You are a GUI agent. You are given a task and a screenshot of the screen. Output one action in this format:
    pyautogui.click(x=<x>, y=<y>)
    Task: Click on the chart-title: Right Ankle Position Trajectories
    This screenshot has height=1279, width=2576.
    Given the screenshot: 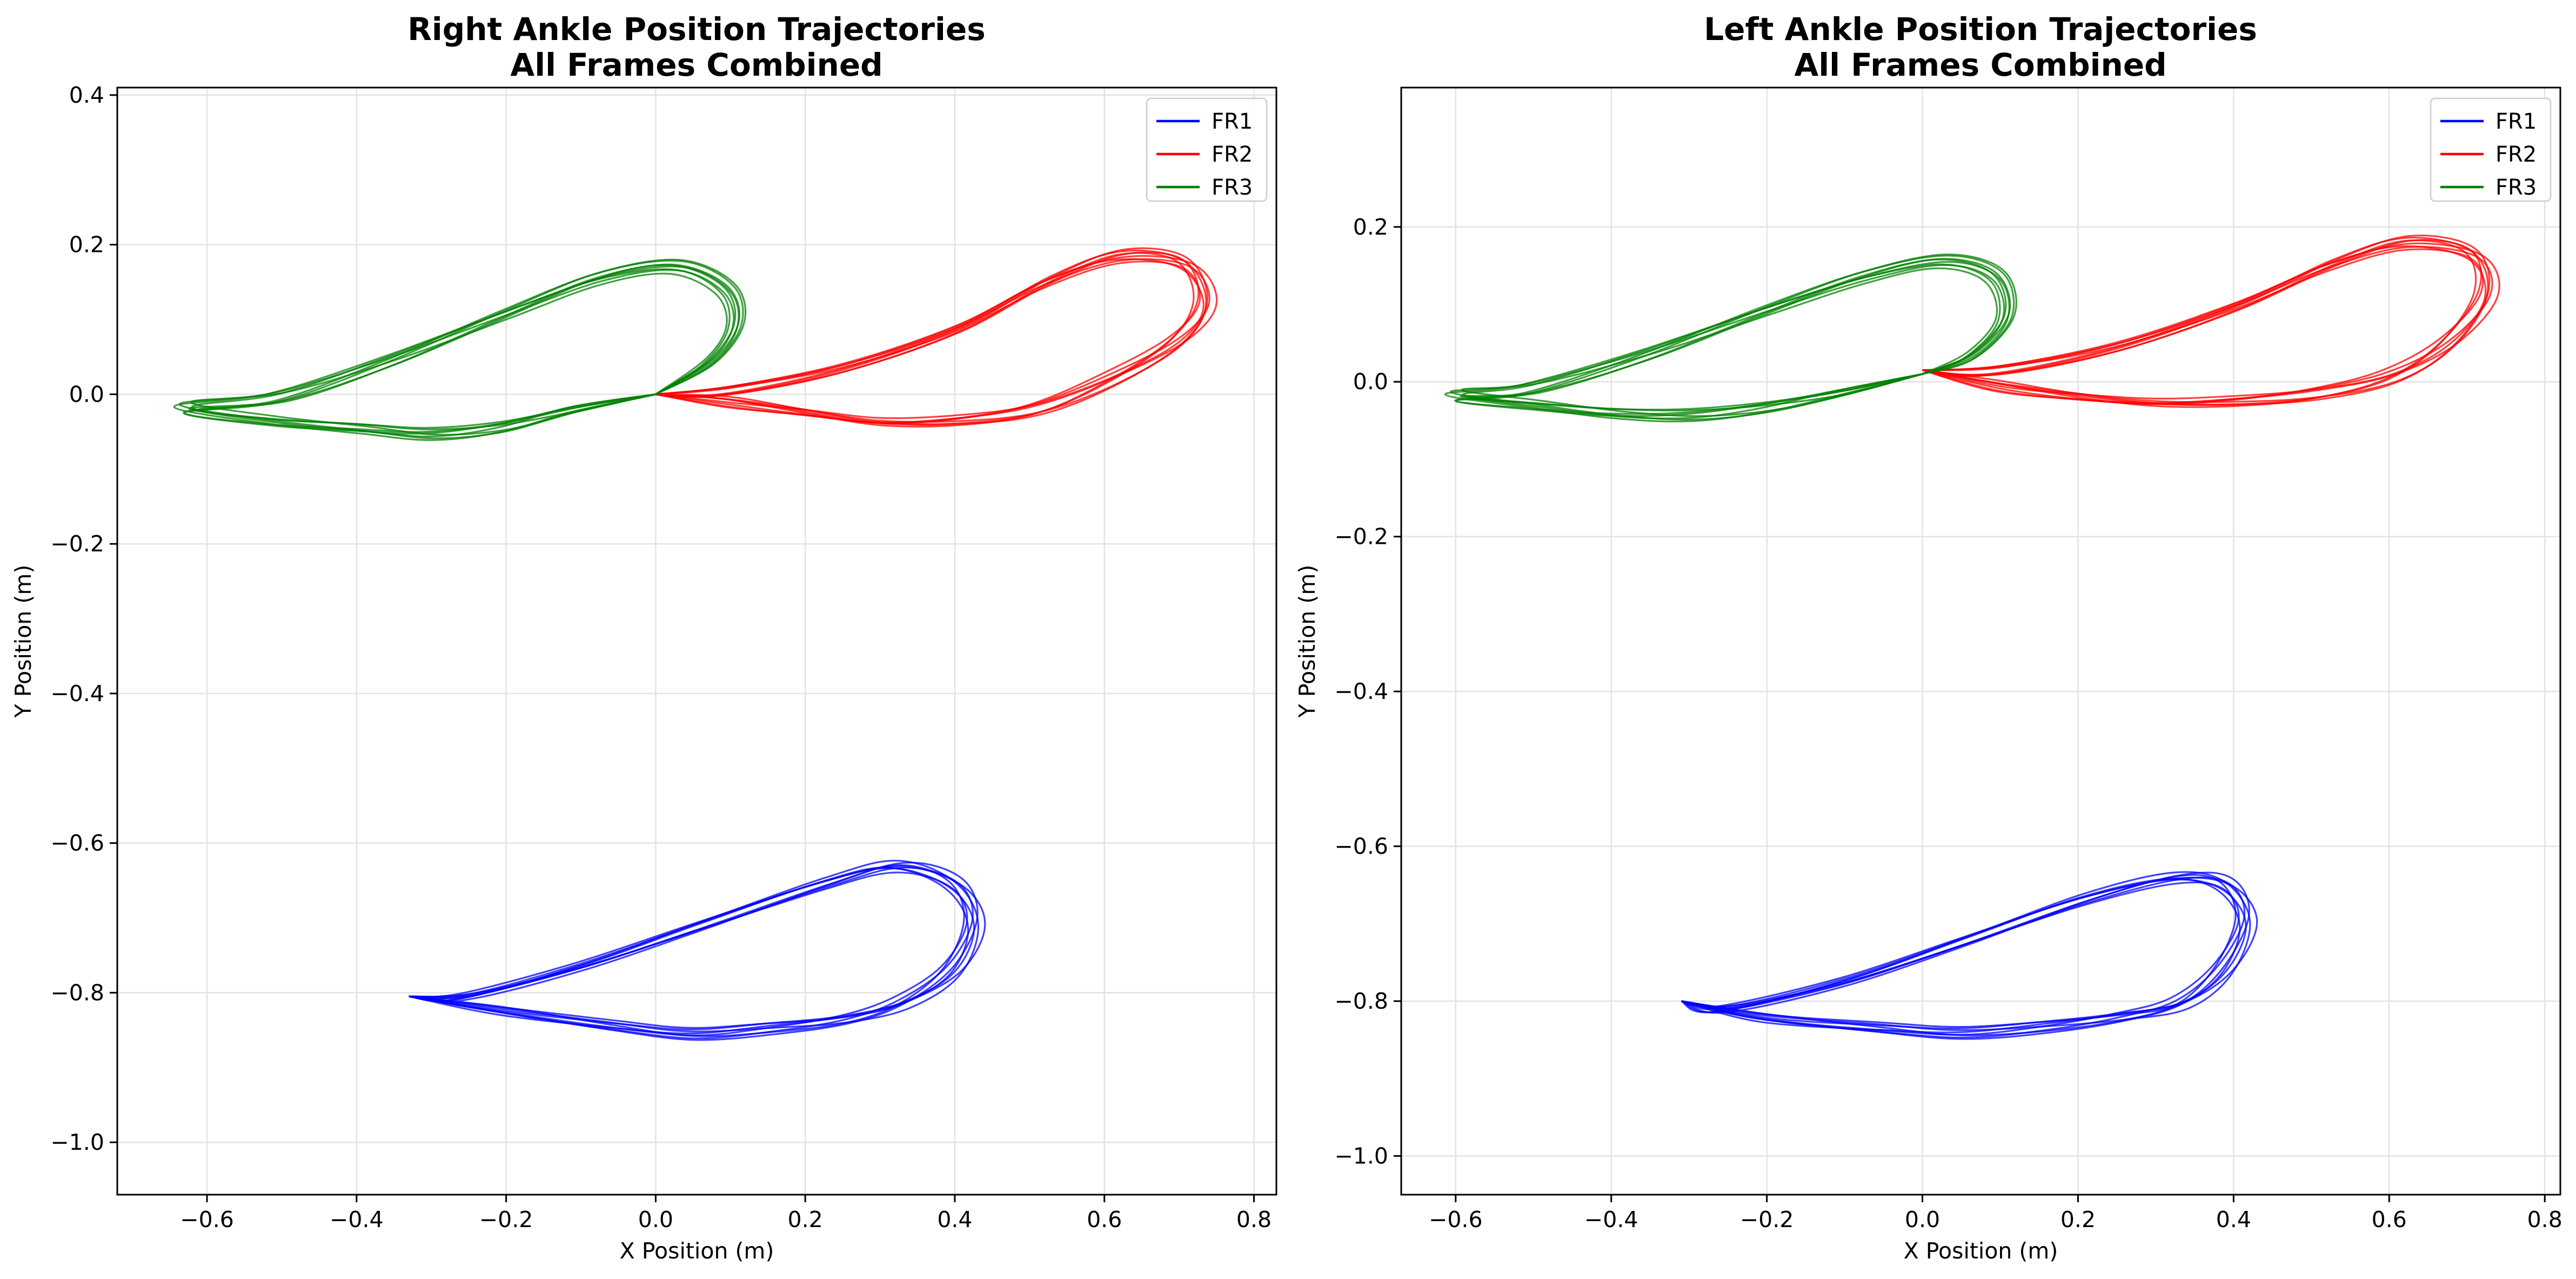 What is the action you would take?
    pyautogui.click(x=696, y=29)
    